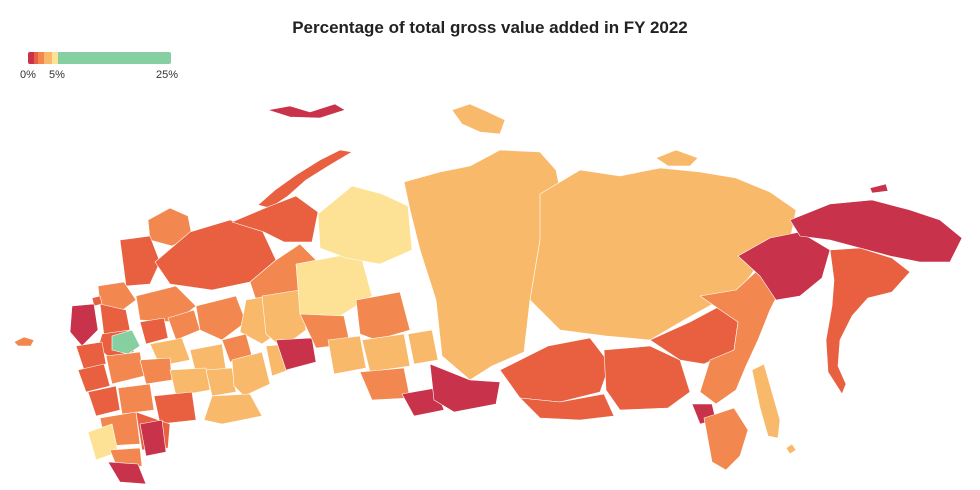 The height and width of the screenshot is (490, 980). What do you see at coordinates (102, 67) in the screenshot?
I see `color-legend: 0% 5% 25%` at bounding box center [102, 67].